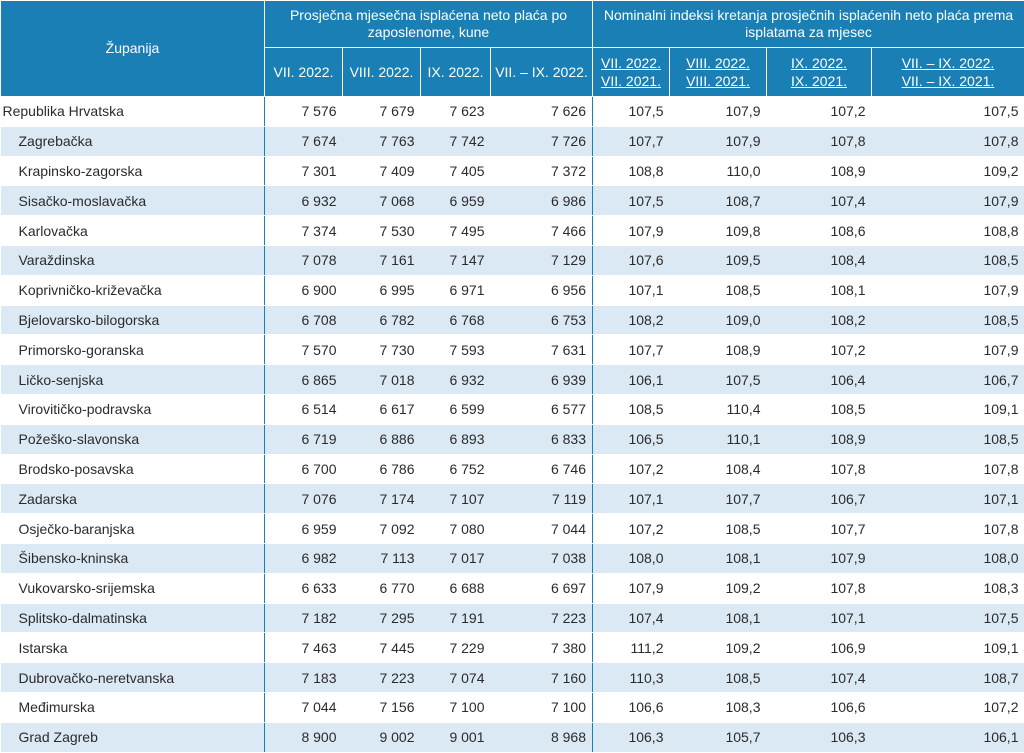  What do you see at coordinates (133, 201) in the screenshot?
I see `county-name-cell: Sisačko-moslavačka` at bounding box center [133, 201].